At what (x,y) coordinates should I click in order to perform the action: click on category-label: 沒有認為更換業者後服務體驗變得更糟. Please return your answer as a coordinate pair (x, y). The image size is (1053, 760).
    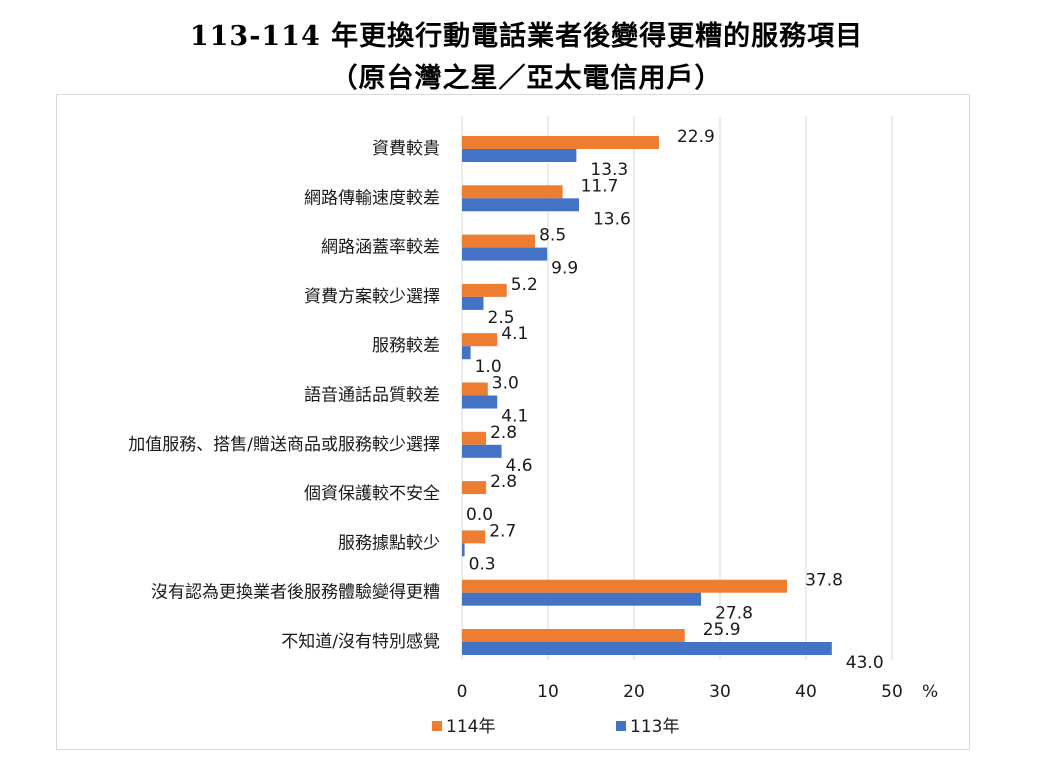
    Looking at the image, I should click on (295, 593).